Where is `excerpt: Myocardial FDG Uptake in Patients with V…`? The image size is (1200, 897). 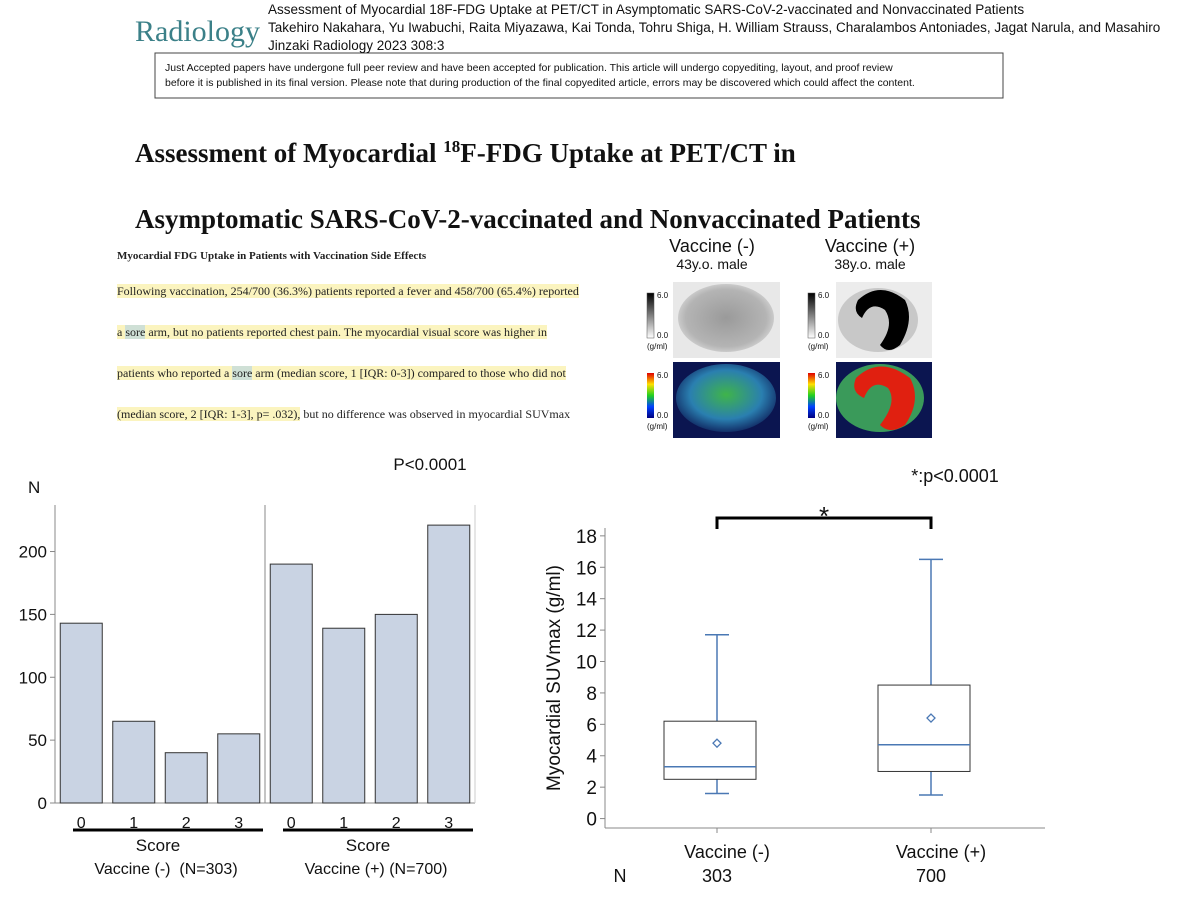
excerpt: Myocardial FDG Uptake in Patients with V… is located at coordinates (372, 349).